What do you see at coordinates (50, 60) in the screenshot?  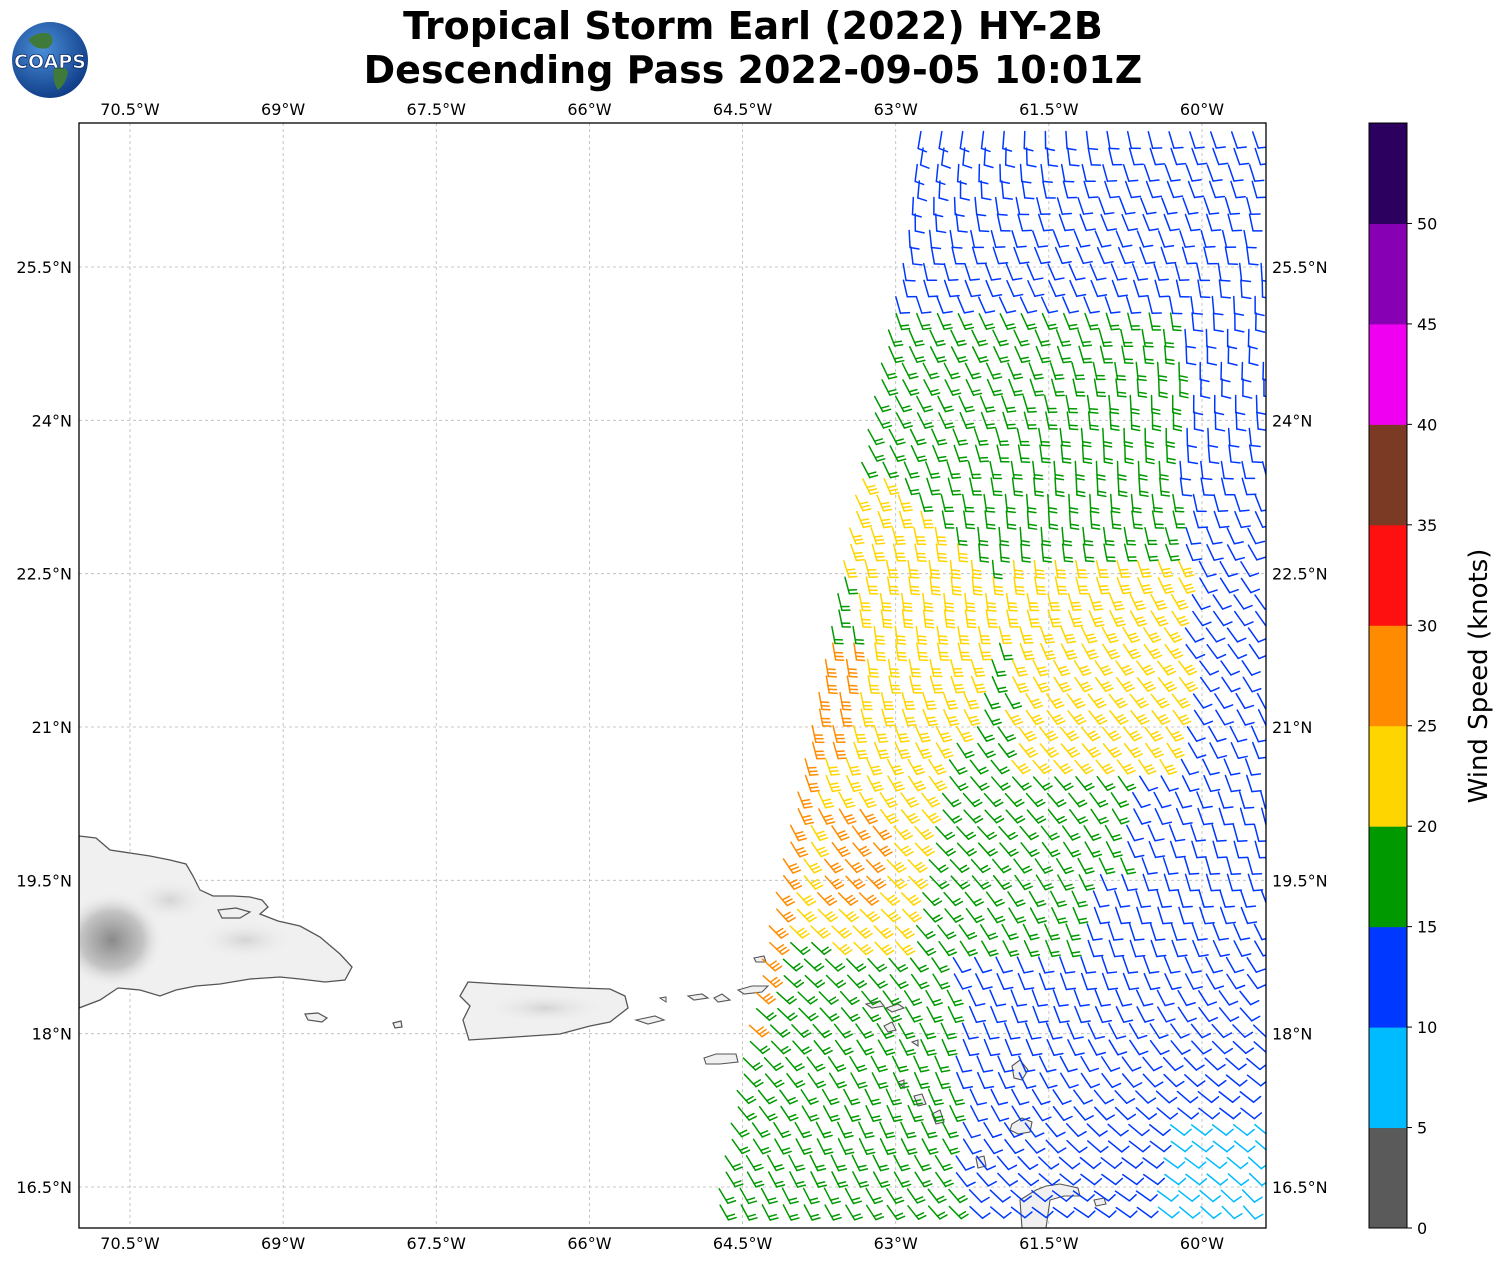 I see `coaps-logo: COAPS` at bounding box center [50, 60].